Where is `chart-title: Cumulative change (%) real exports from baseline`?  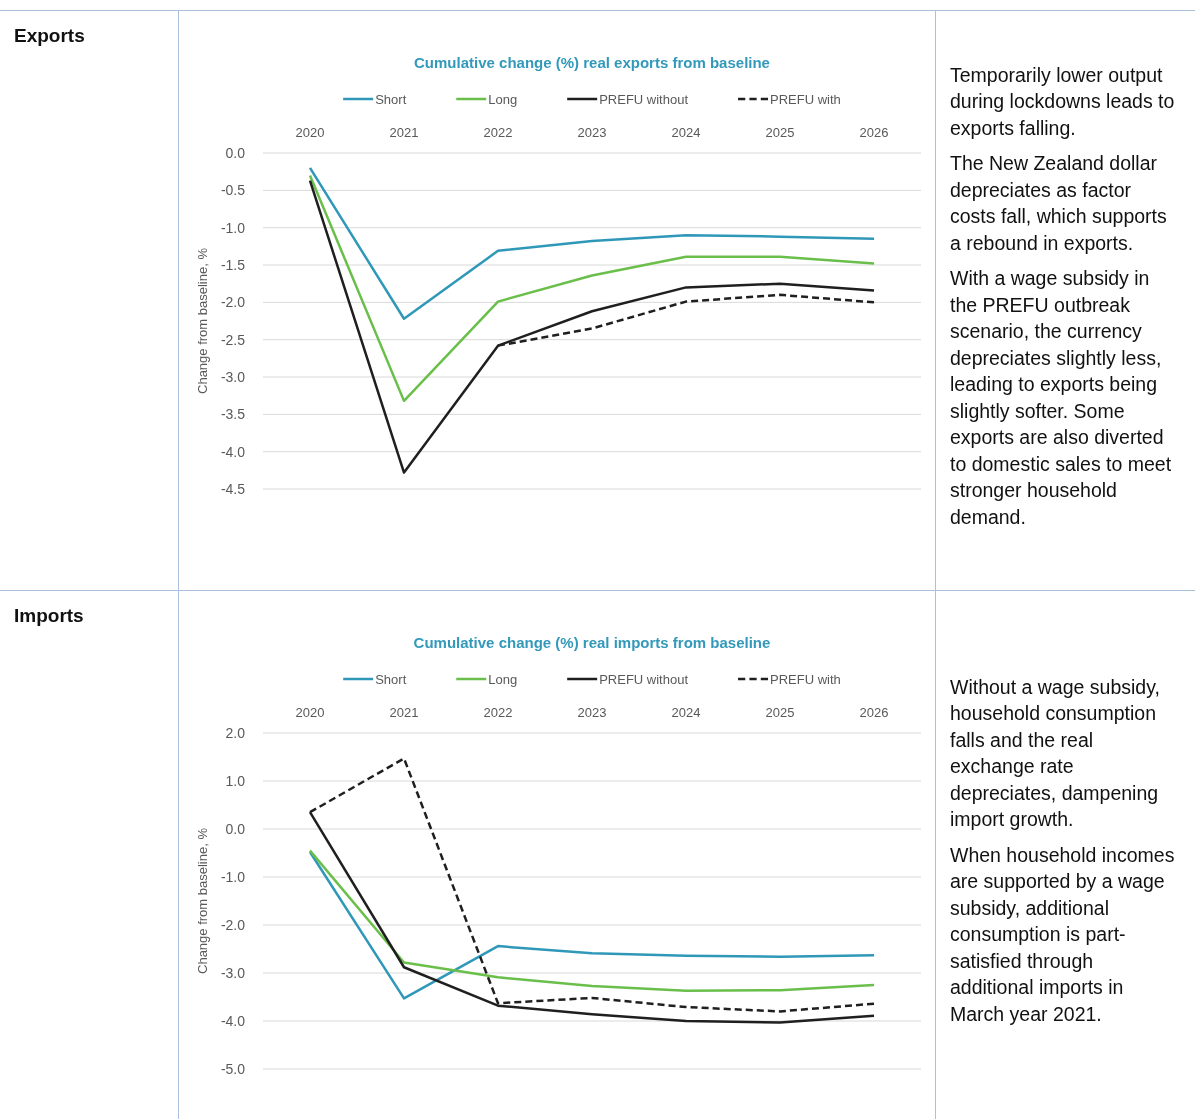
chart-title: Cumulative change (%) real exports from baseline is located at coordinates (592, 62).